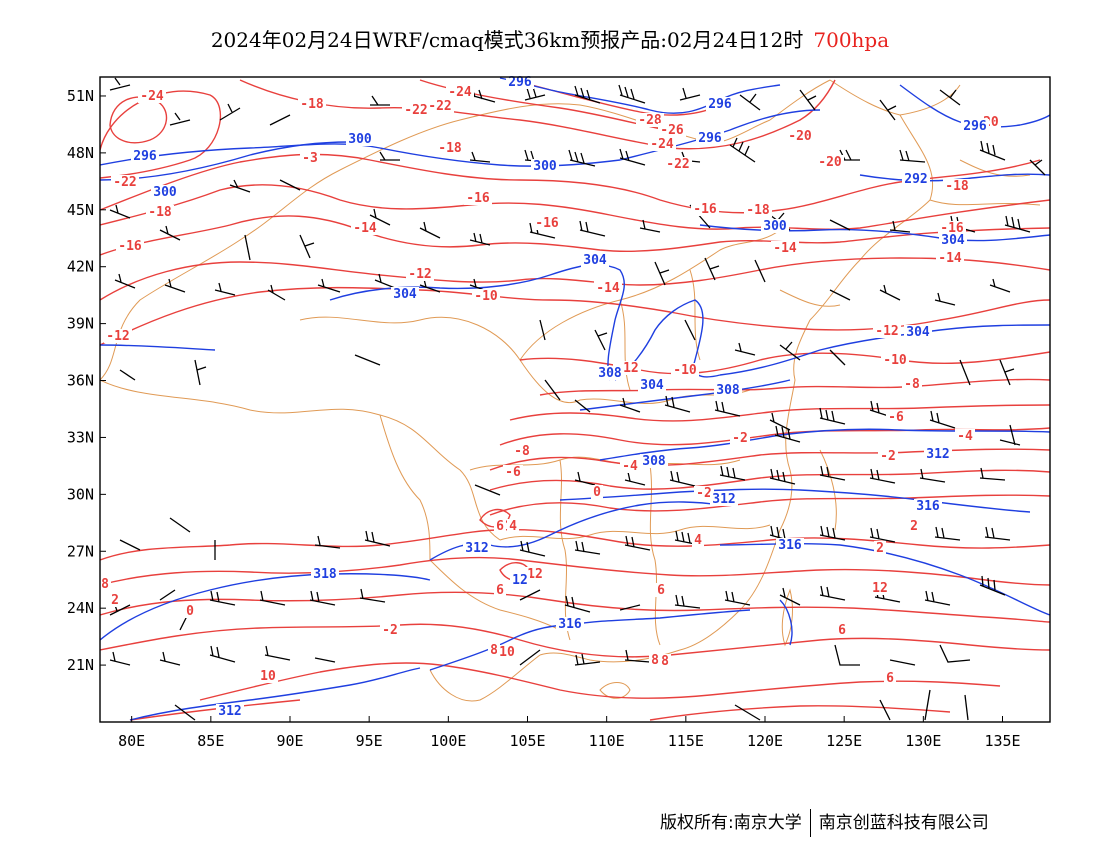 The width and height of the screenshot is (1100, 850). I want to click on temperature-label: 12, so click(535, 574).